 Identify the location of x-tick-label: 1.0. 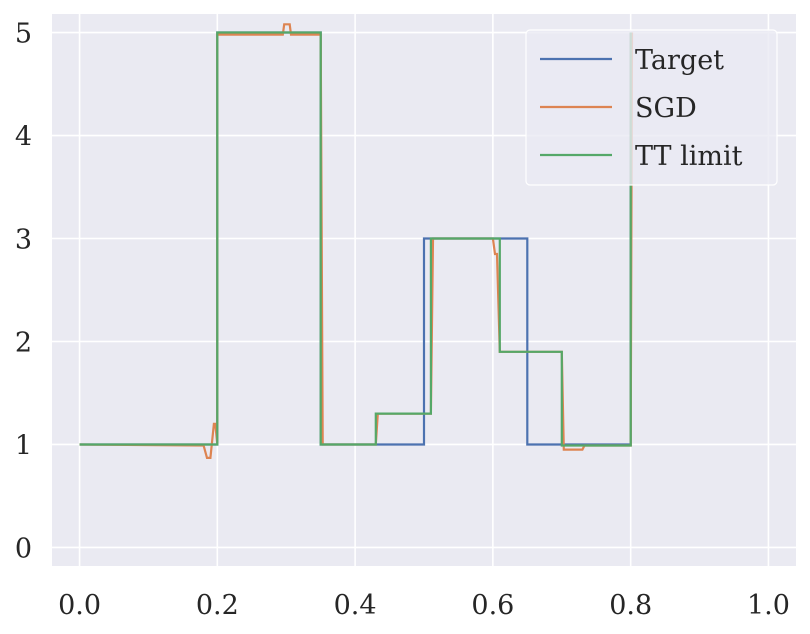
(768, 605).